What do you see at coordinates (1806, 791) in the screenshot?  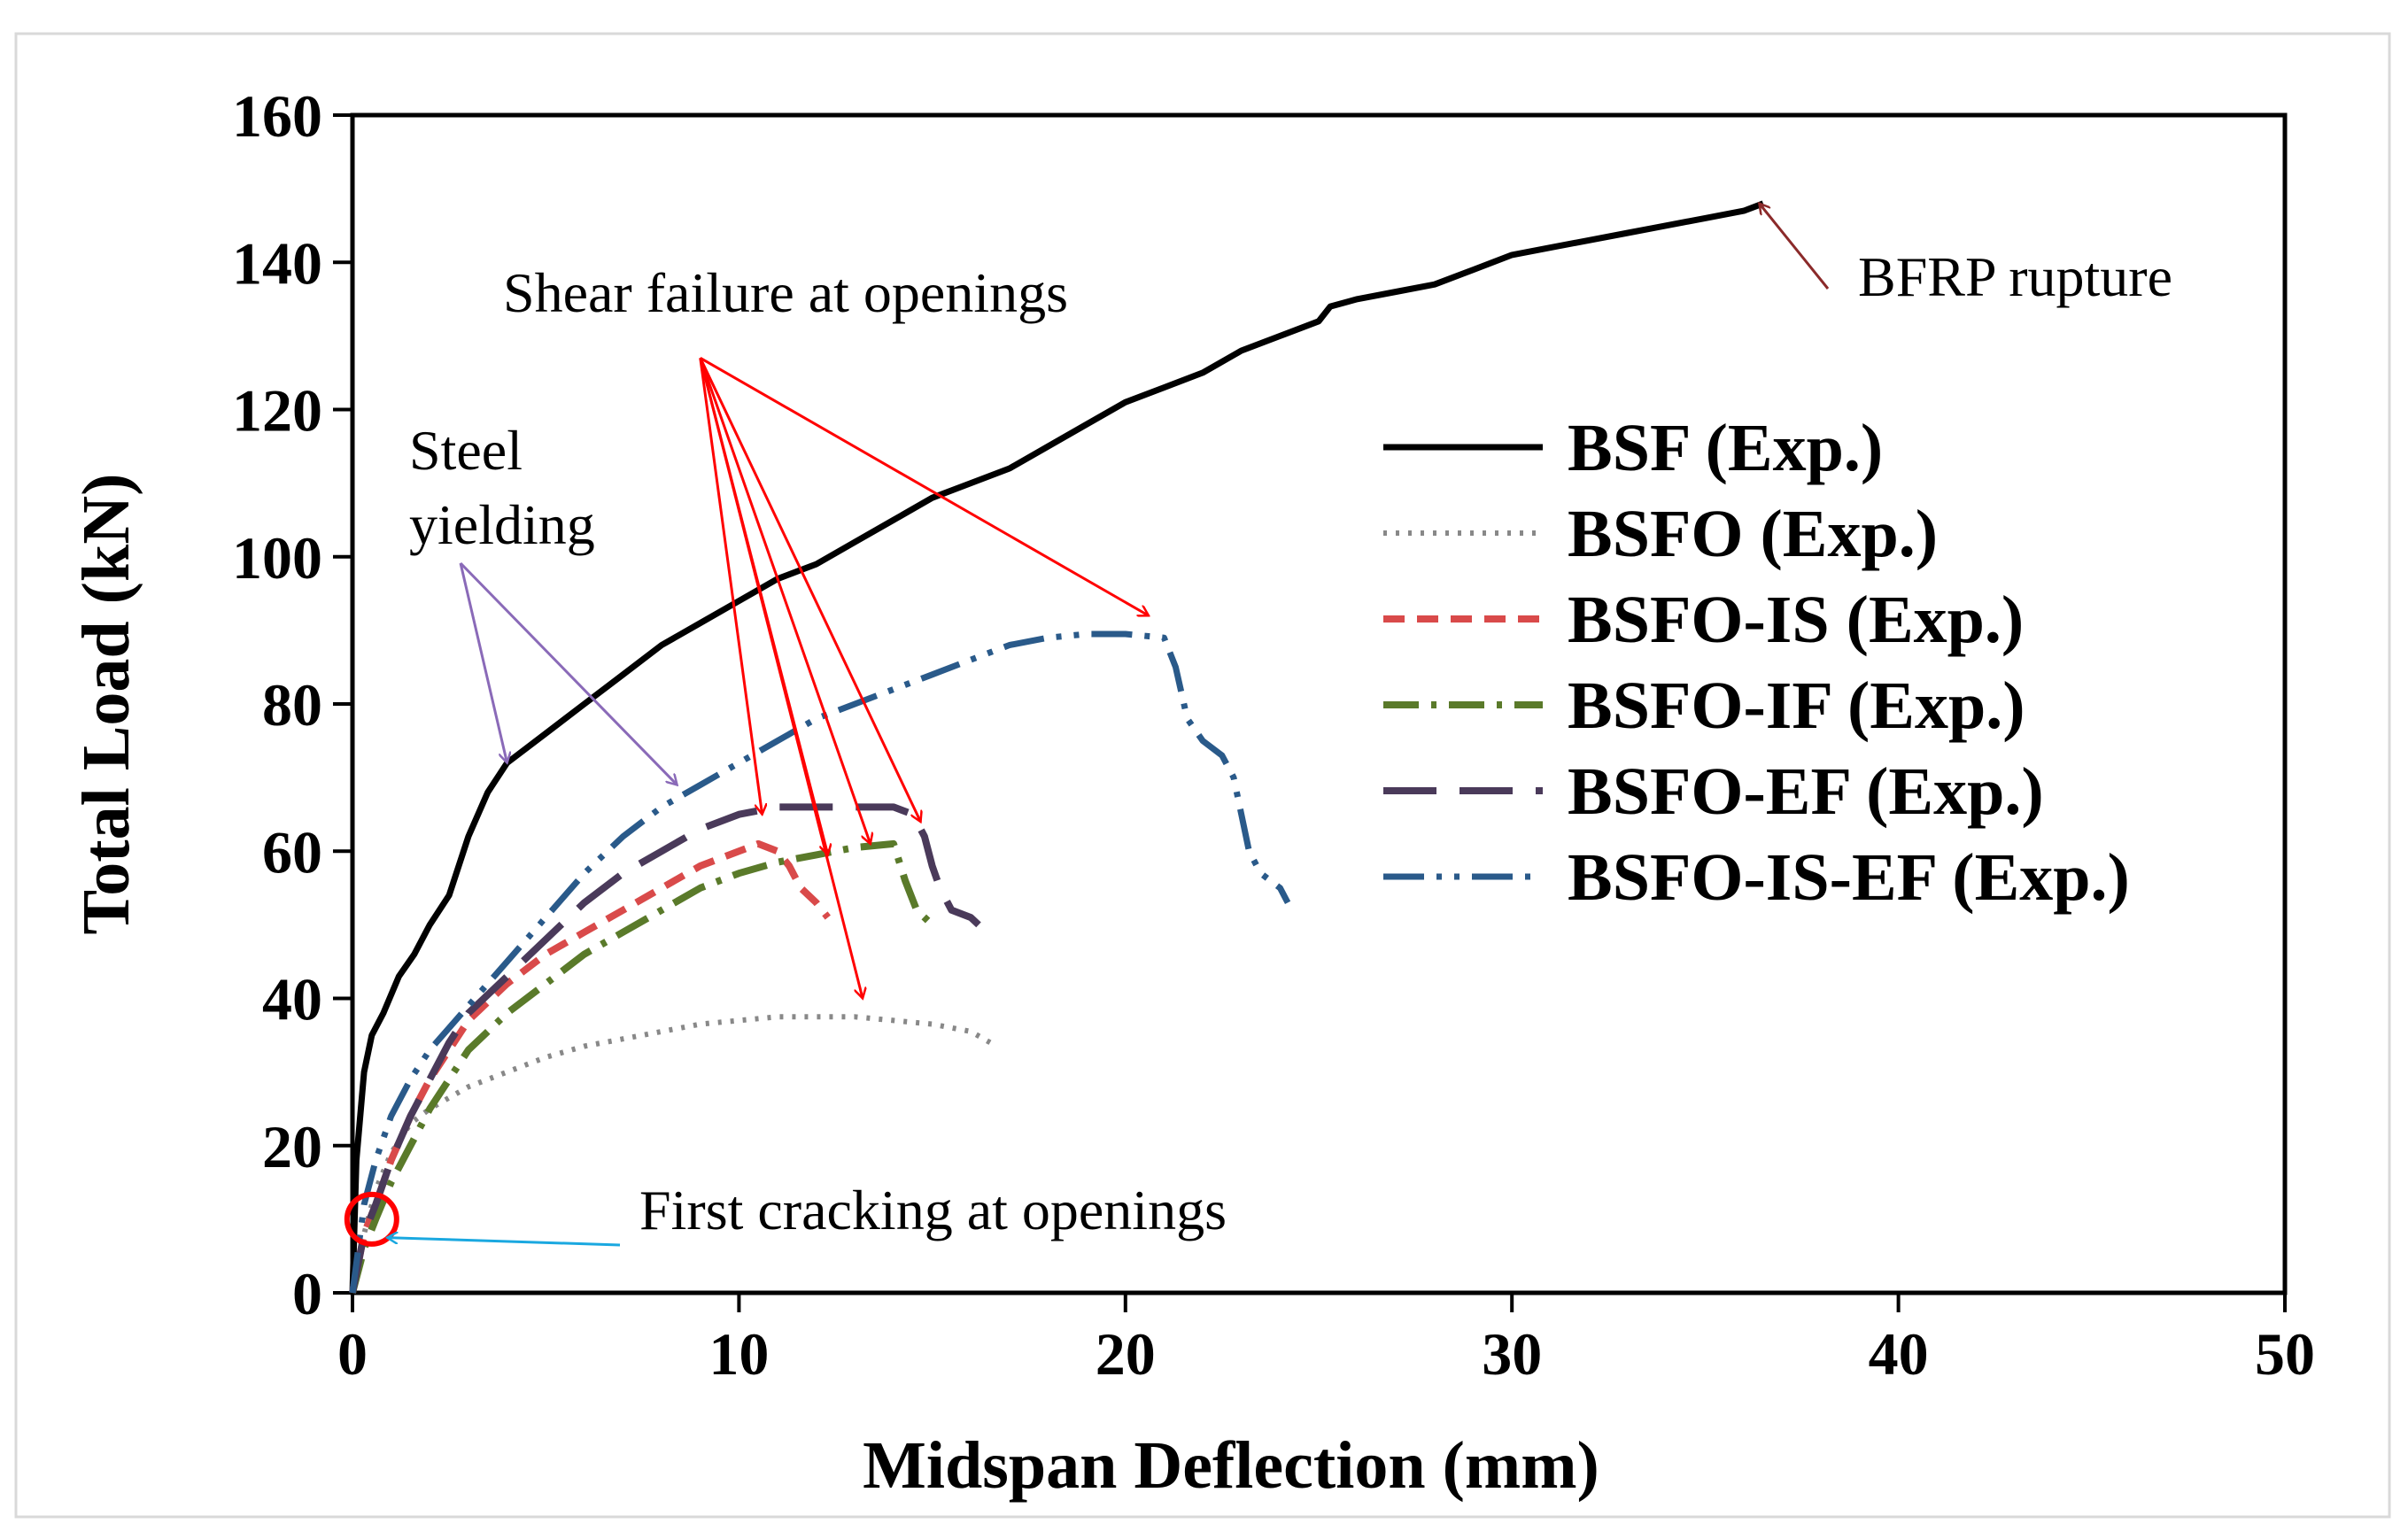 I see `legend-label: BSFO-EF (Exp.)` at bounding box center [1806, 791].